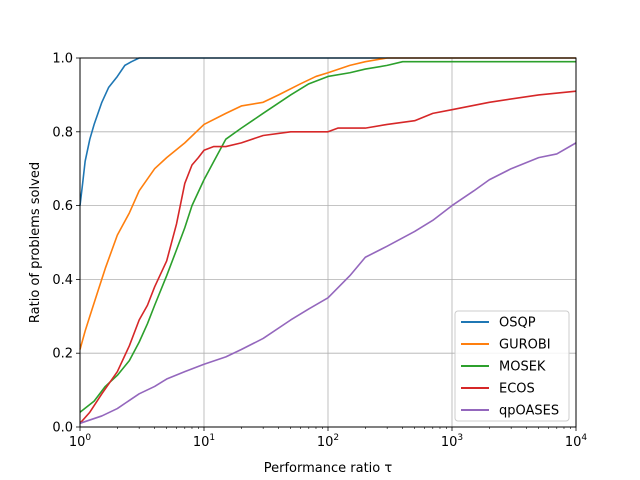  I want to click on x-axis-label: Performance ratio τ, so click(328, 468).